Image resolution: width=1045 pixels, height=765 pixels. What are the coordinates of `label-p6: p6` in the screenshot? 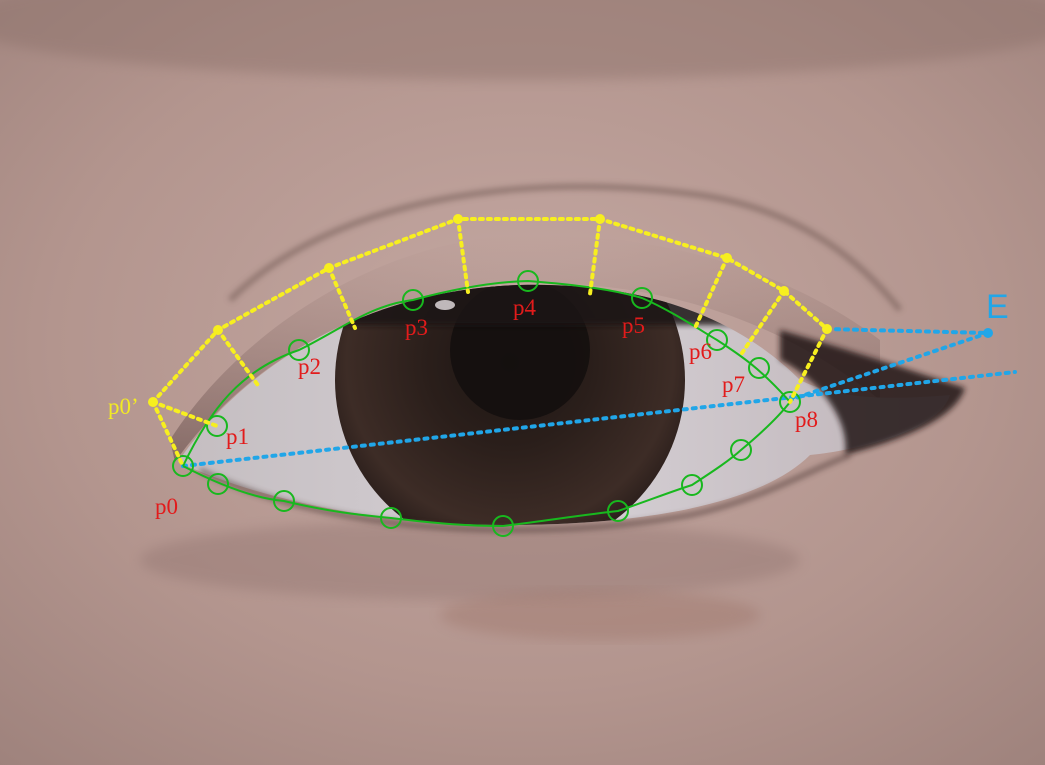 It's located at (700, 351).